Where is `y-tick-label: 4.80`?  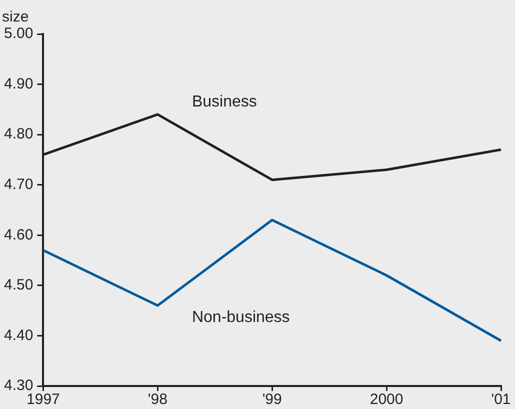 y-tick-label: 4.80 is located at coordinates (19, 134).